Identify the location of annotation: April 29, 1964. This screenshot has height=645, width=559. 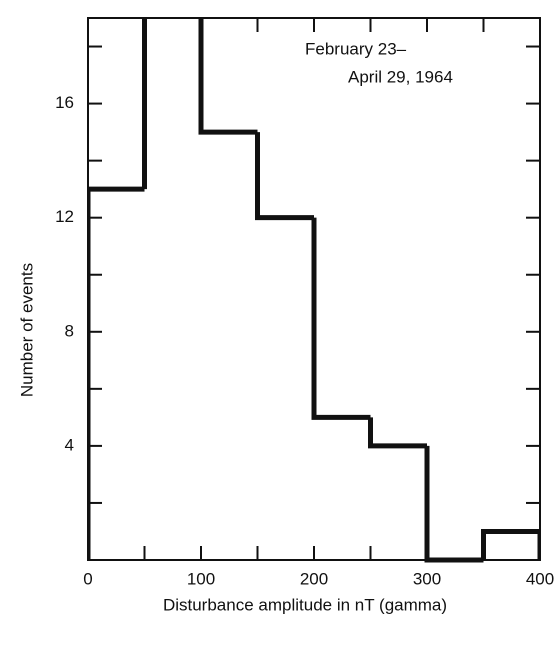
(400, 76).